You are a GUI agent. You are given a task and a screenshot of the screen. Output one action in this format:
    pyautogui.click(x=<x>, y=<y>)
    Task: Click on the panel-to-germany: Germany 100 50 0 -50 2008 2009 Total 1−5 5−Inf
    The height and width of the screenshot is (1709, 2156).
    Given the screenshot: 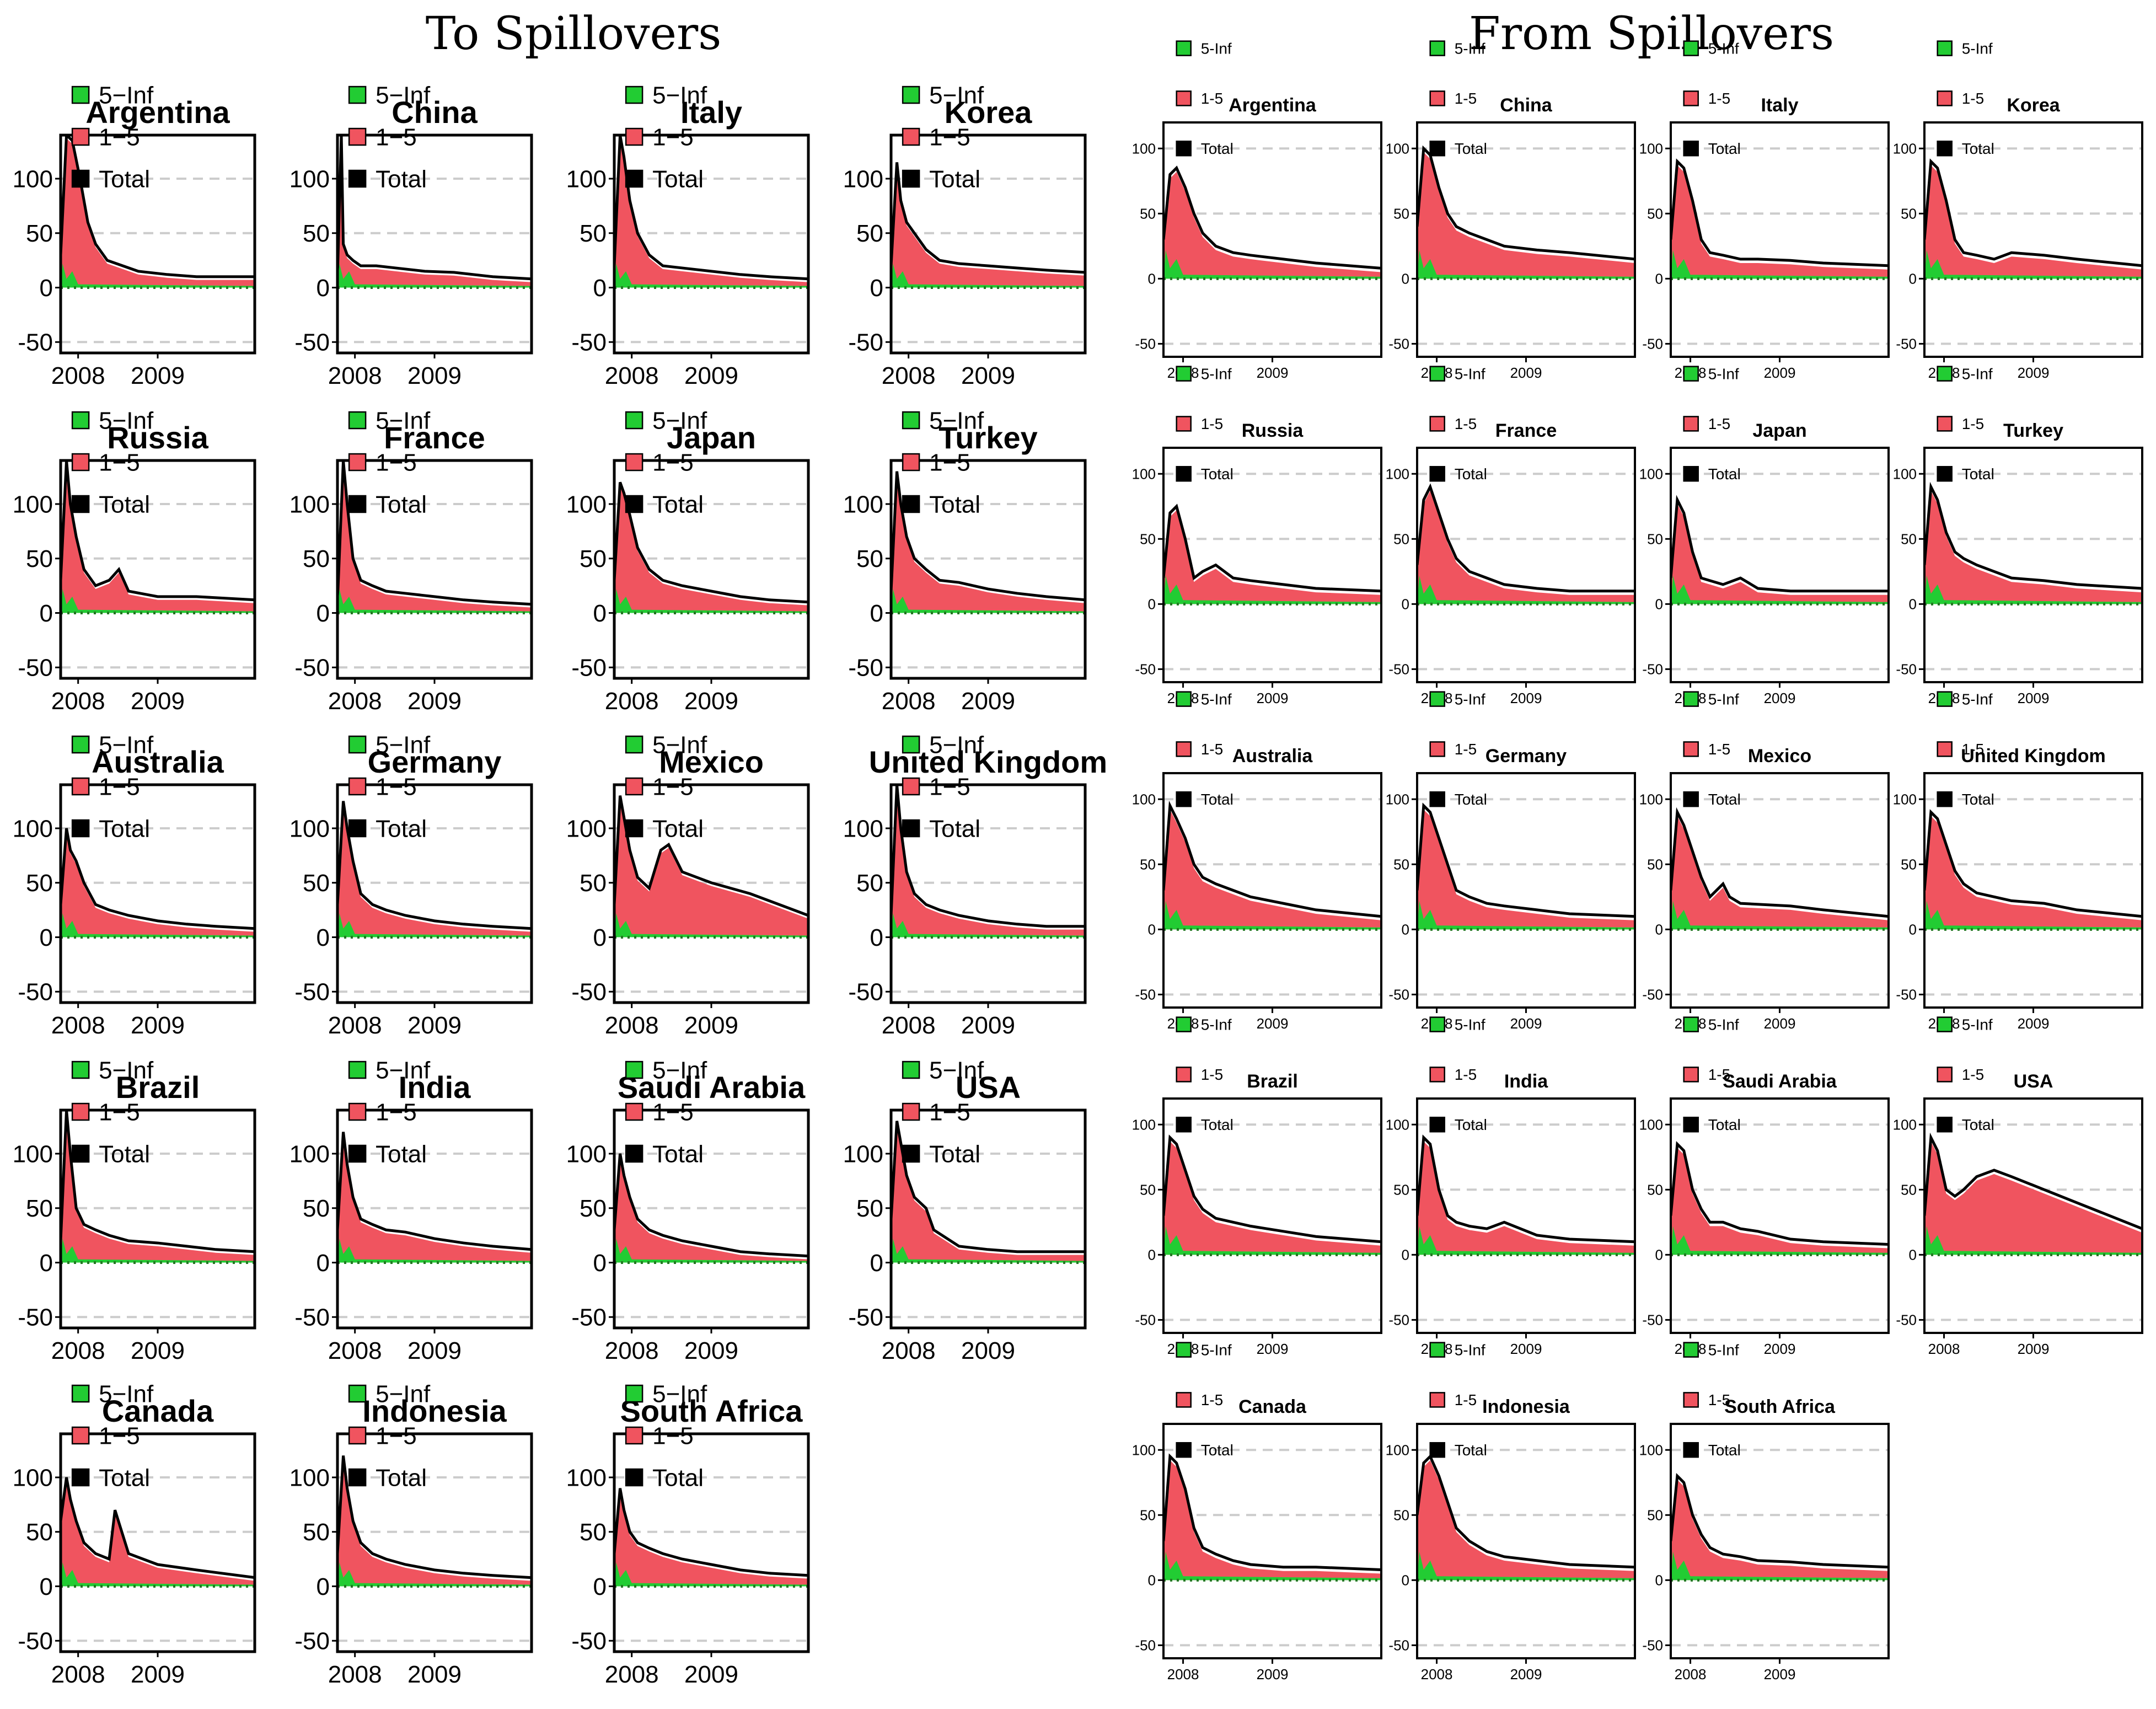 What is the action you would take?
    pyautogui.click(x=411, y=885)
    